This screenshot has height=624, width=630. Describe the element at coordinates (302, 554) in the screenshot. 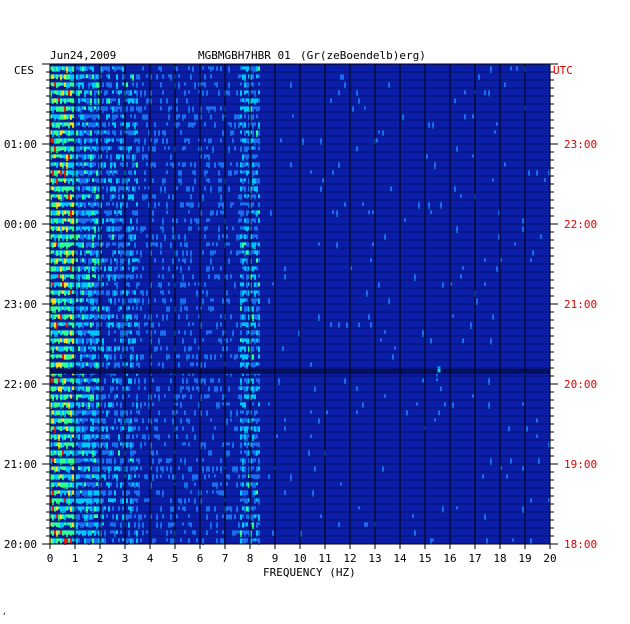

I see `x-axis: 0 1 2 3 4 5 6 7 8 9 10 11 12 13 14 15 16 17 18 19 20` at that location.